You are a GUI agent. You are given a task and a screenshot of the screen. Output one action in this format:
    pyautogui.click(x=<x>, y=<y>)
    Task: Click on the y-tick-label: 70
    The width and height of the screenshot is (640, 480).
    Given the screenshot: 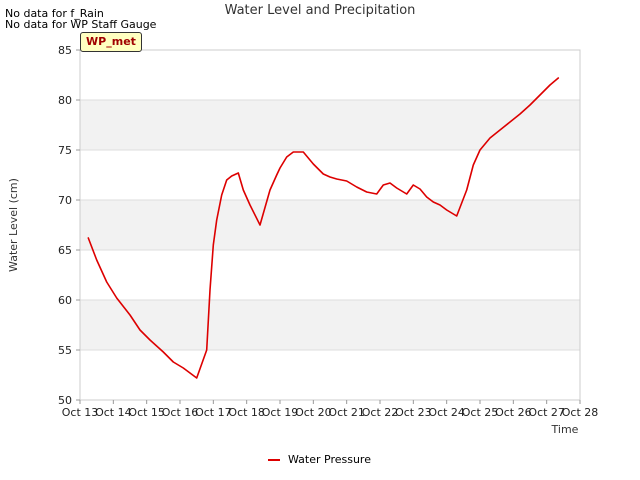 What is the action you would take?
    pyautogui.click(x=65, y=200)
    